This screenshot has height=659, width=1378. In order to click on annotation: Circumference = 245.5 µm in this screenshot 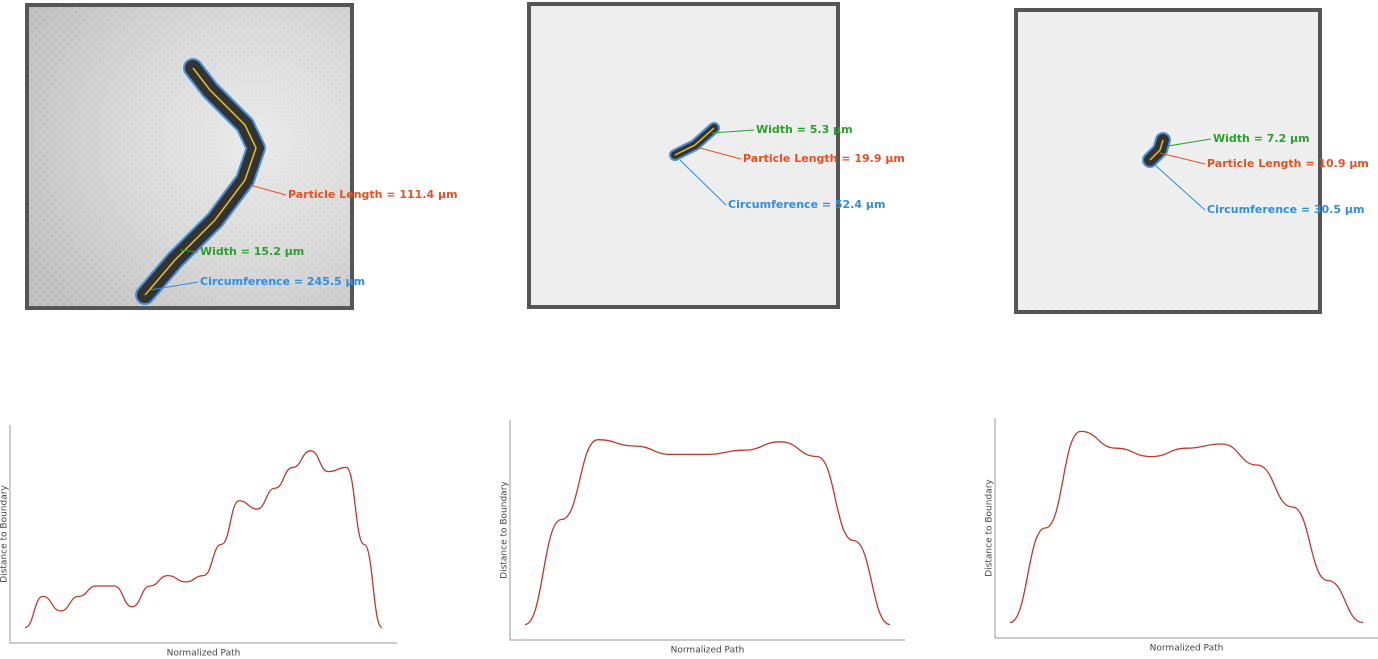, I will do `click(282, 281)`.